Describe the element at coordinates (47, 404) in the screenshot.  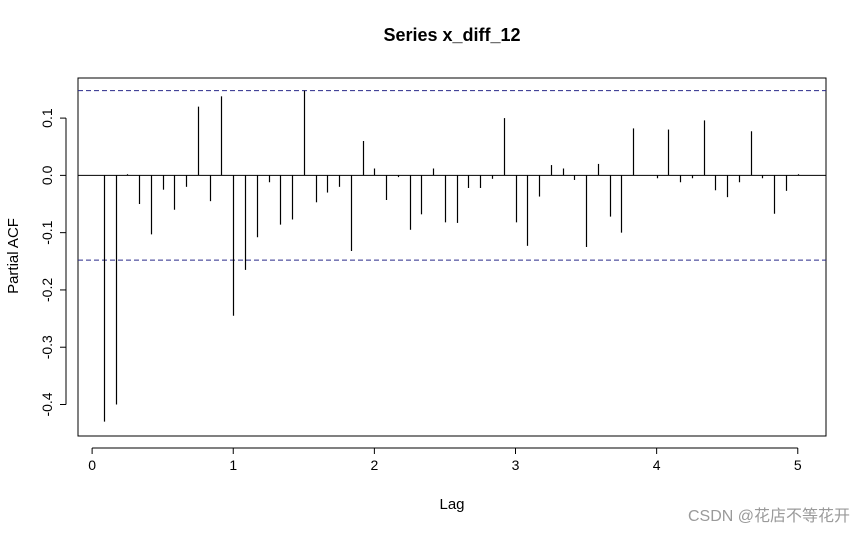
I see `y-tick-label-0: -0.4` at that location.